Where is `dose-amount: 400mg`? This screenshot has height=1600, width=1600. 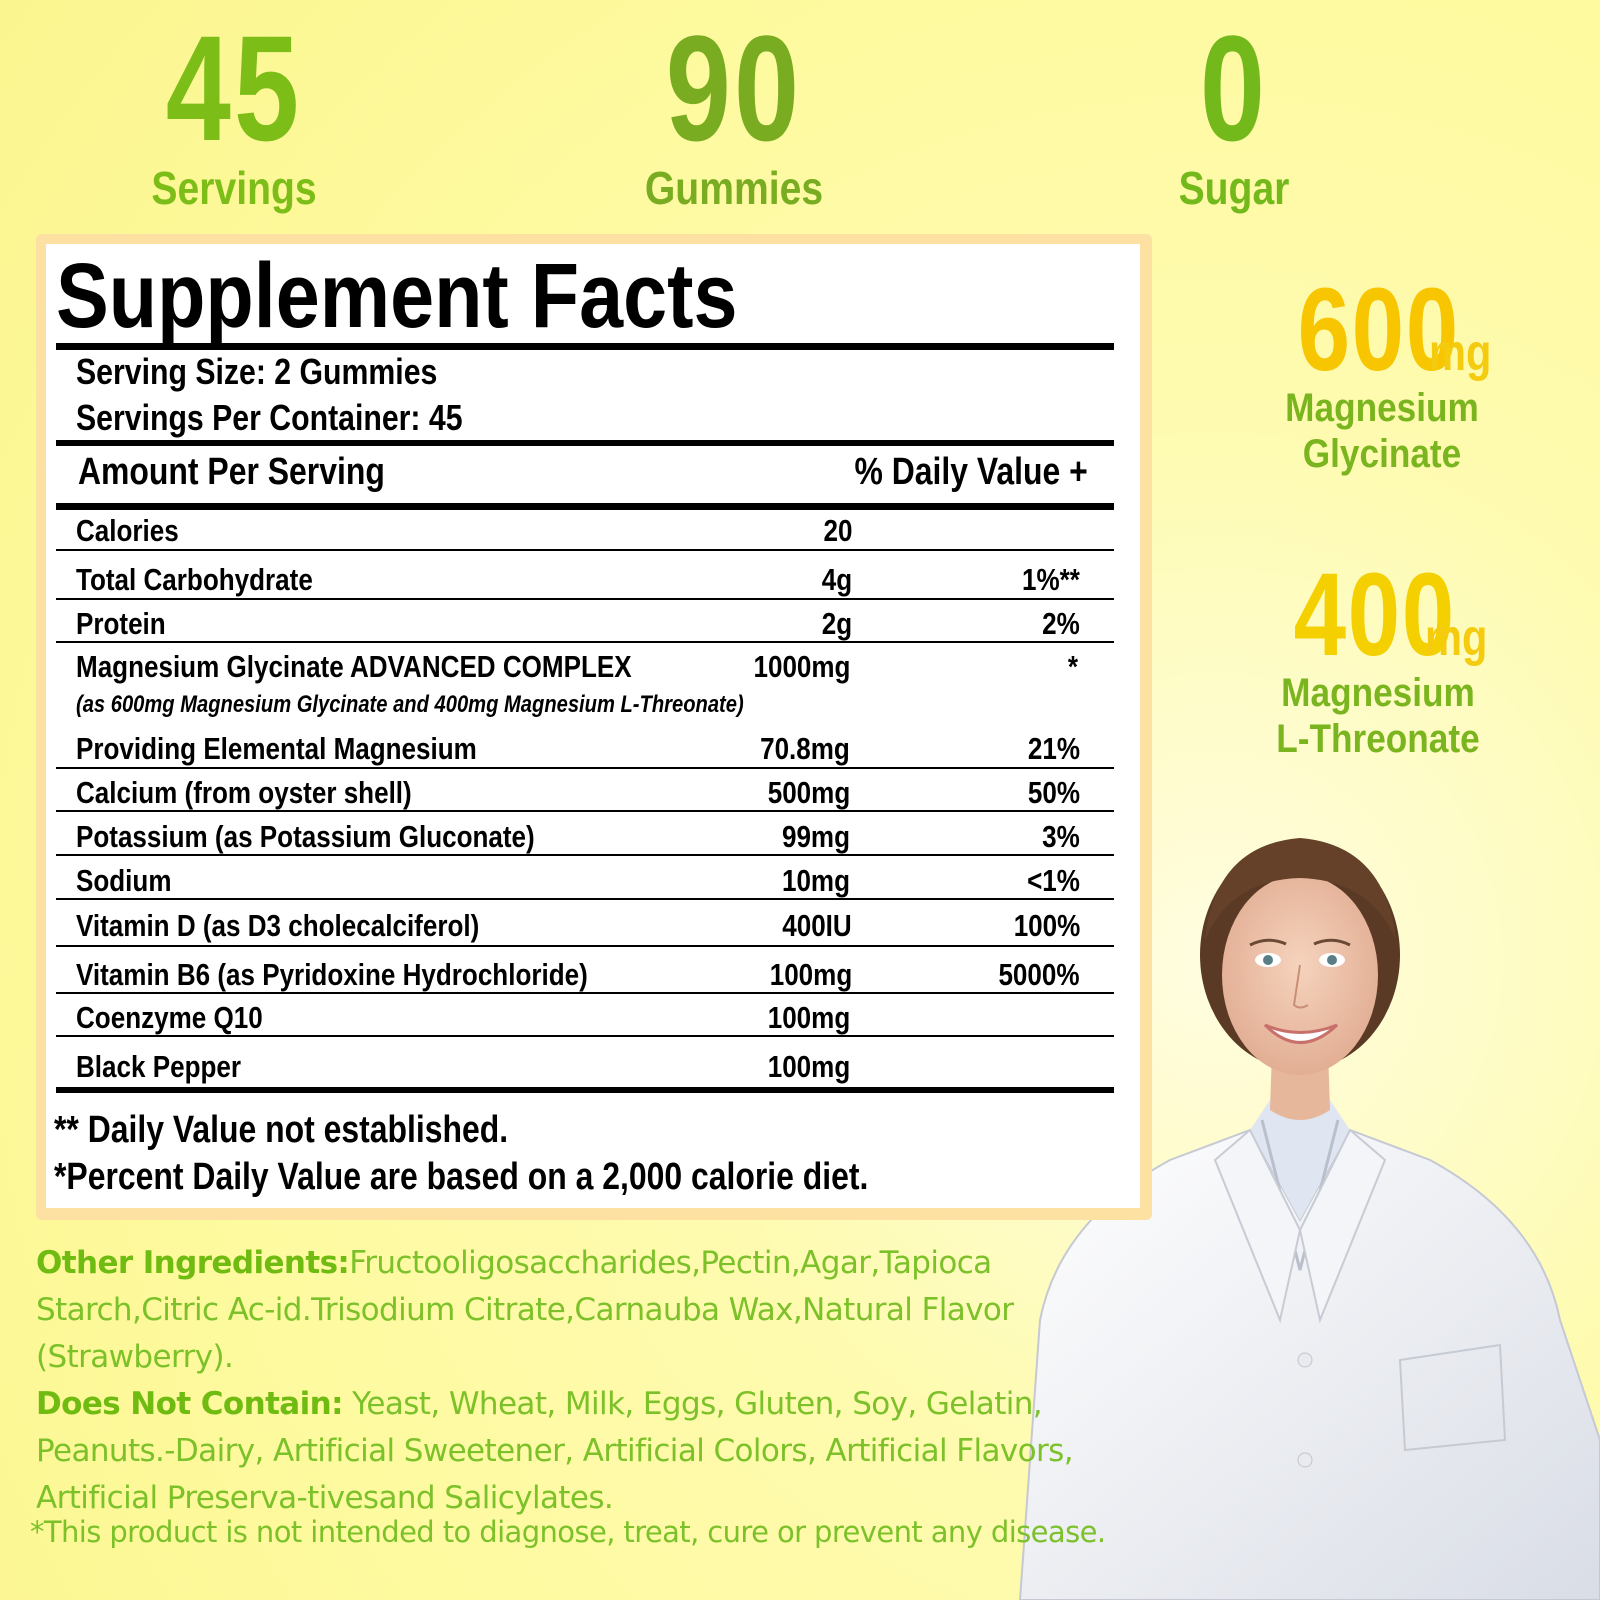 dose-amount: 400mg is located at coordinates (1378, 615).